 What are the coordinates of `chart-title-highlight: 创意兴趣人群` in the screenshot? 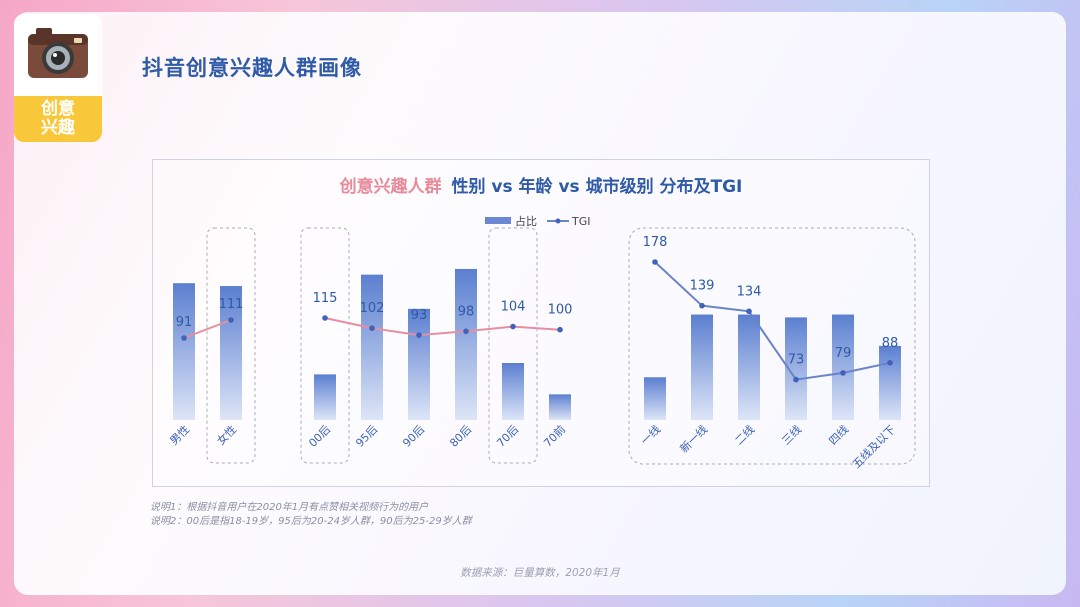 It's located at (390, 186).